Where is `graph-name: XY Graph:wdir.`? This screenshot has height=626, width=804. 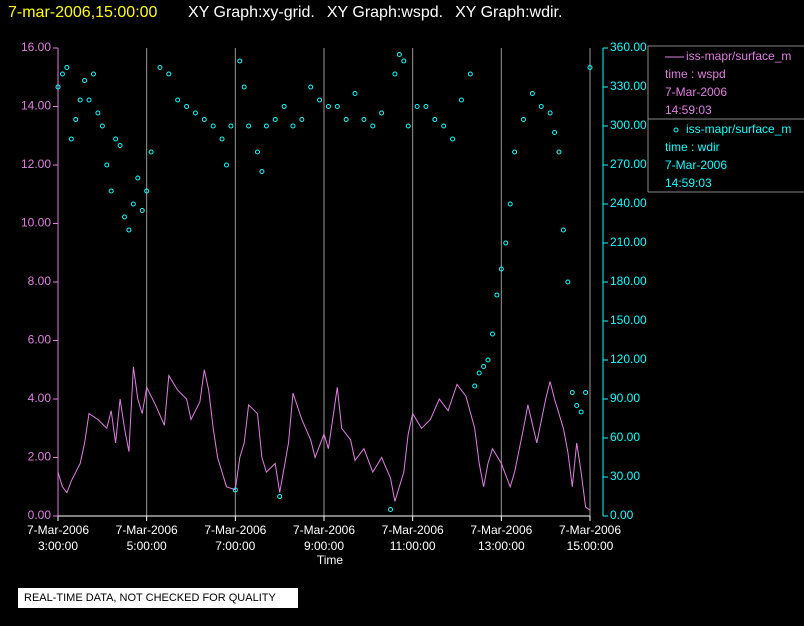
graph-name: XY Graph:wdir. is located at coordinates (508, 12).